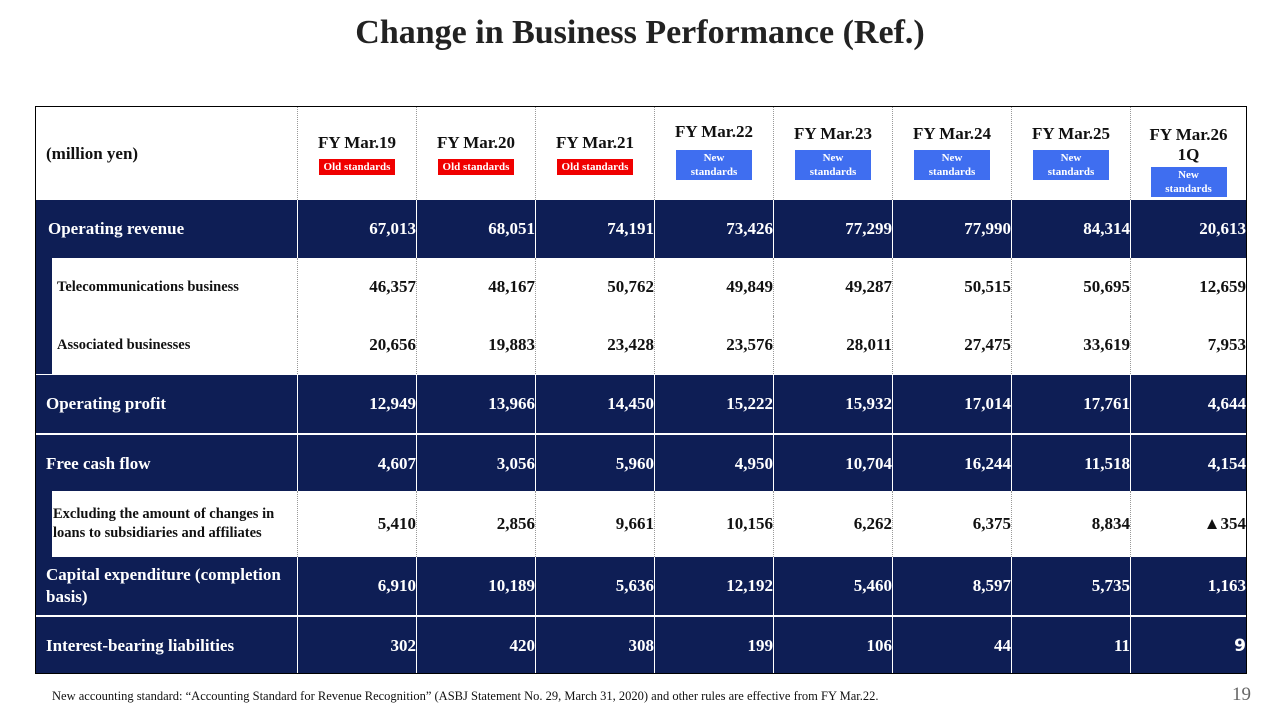 The image size is (1280, 720). Describe the element at coordinates (475, 153) in the screenshot. I see `column-header: FY Mar.20 Old standards` at that location.